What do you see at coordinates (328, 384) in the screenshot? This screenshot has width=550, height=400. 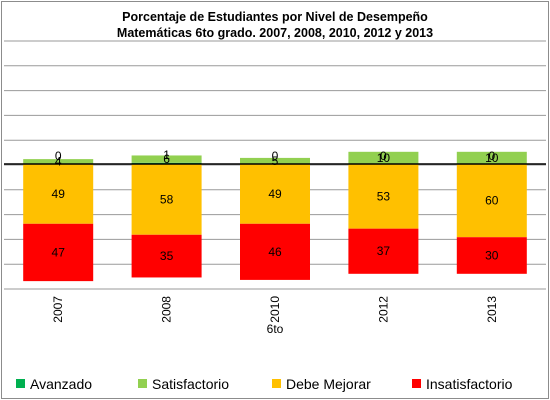 I see `legend-entry: Debe Mejorar` at bounding box center [328, 384].